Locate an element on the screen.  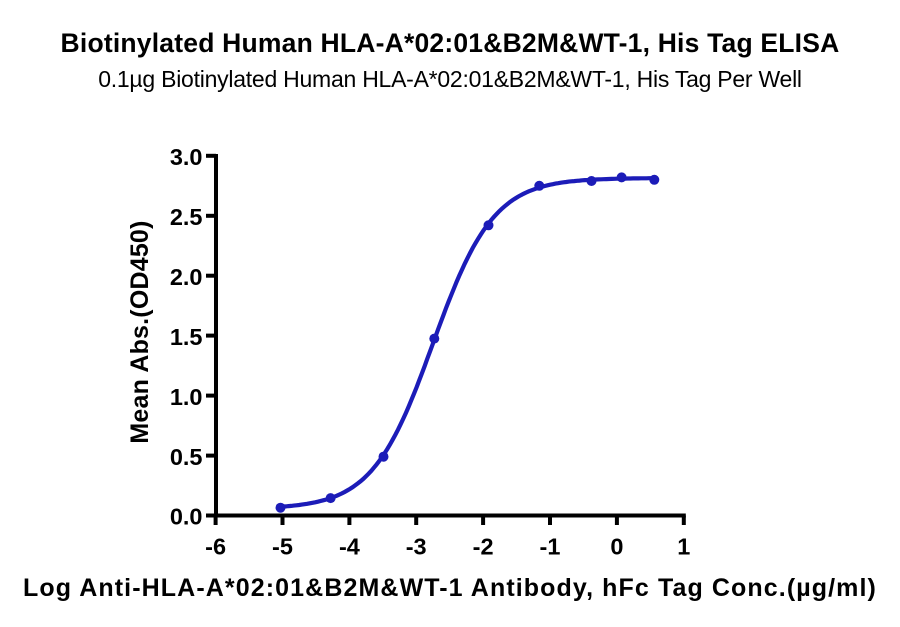
svg-text: 3.0 is located at coordinates (186, 157).